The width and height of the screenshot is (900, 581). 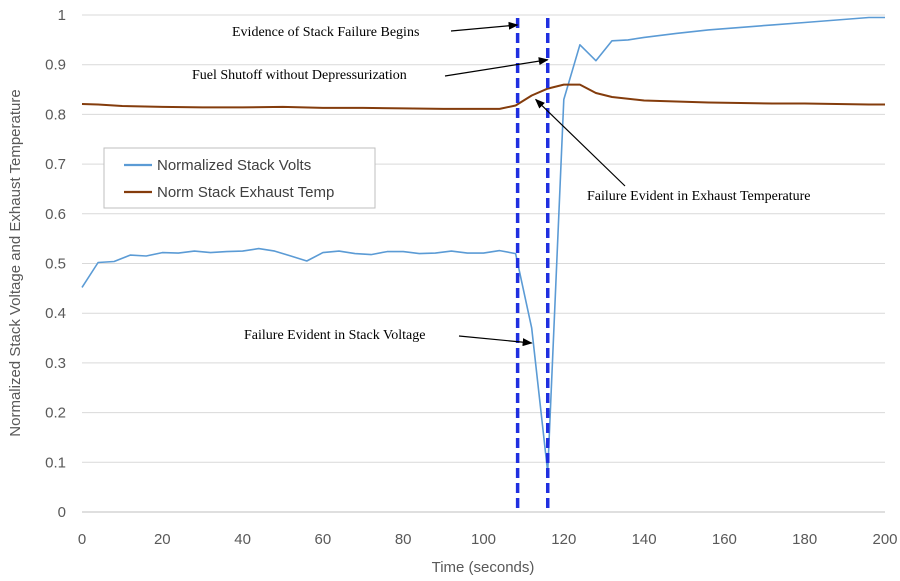 I want to click on y-tick-label: 0.9, so click(x=55, y=65).